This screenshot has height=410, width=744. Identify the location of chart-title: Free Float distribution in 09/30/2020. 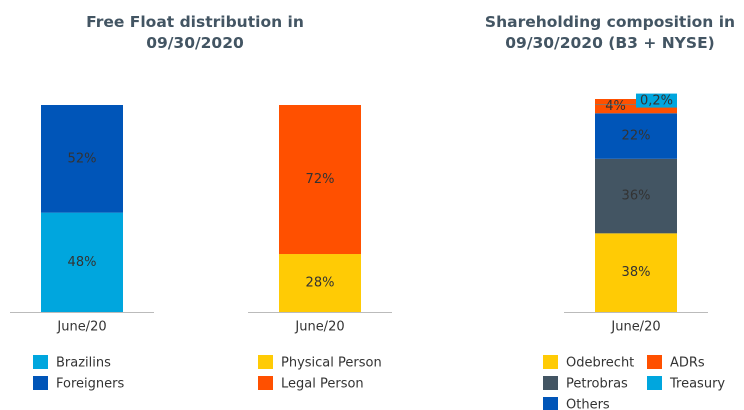
(195, 32).